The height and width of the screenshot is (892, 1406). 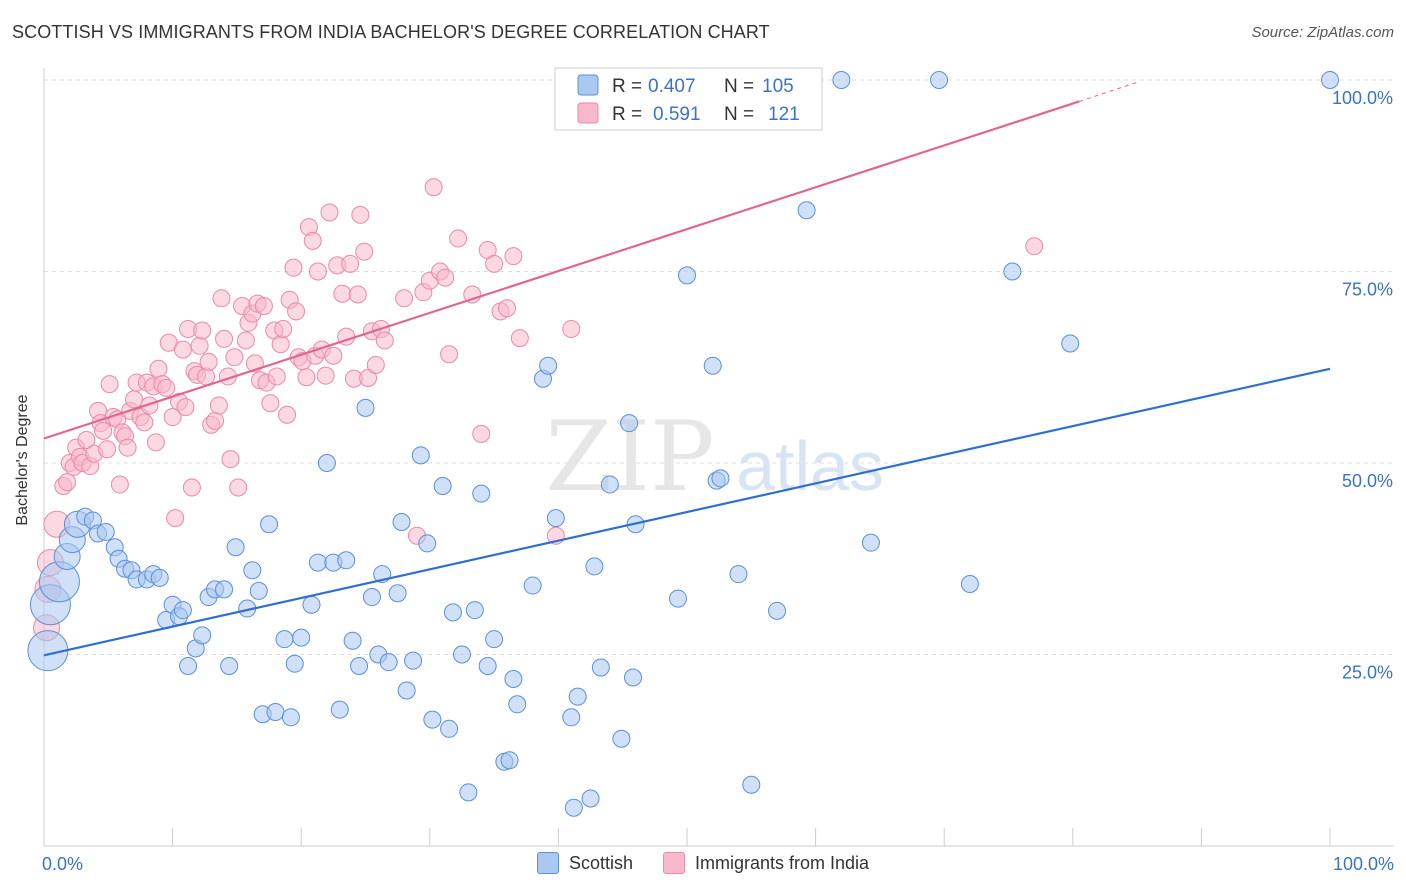 I want to click on legend-box, so click(x=688, y=99).